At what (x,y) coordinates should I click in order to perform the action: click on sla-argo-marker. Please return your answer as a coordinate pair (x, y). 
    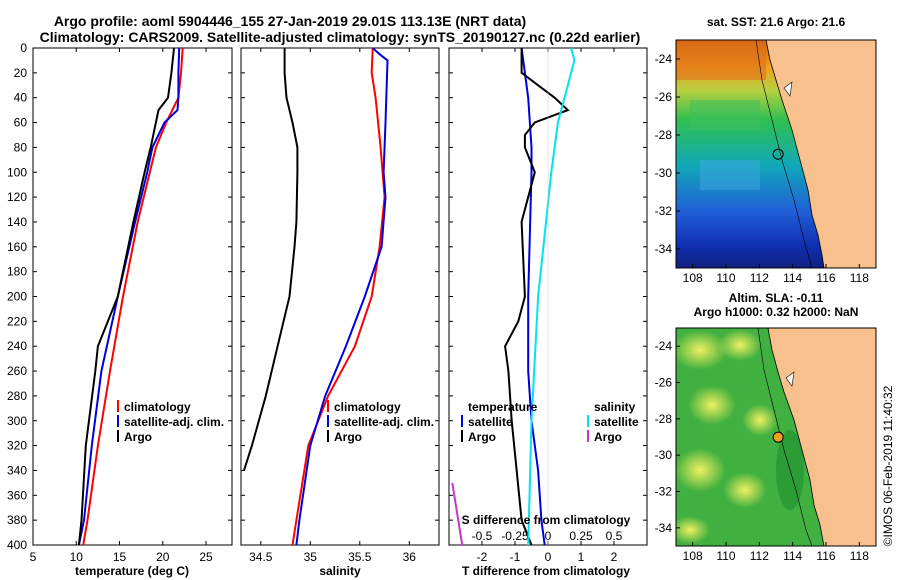
    Looking at the image, I should click on (778, 437).